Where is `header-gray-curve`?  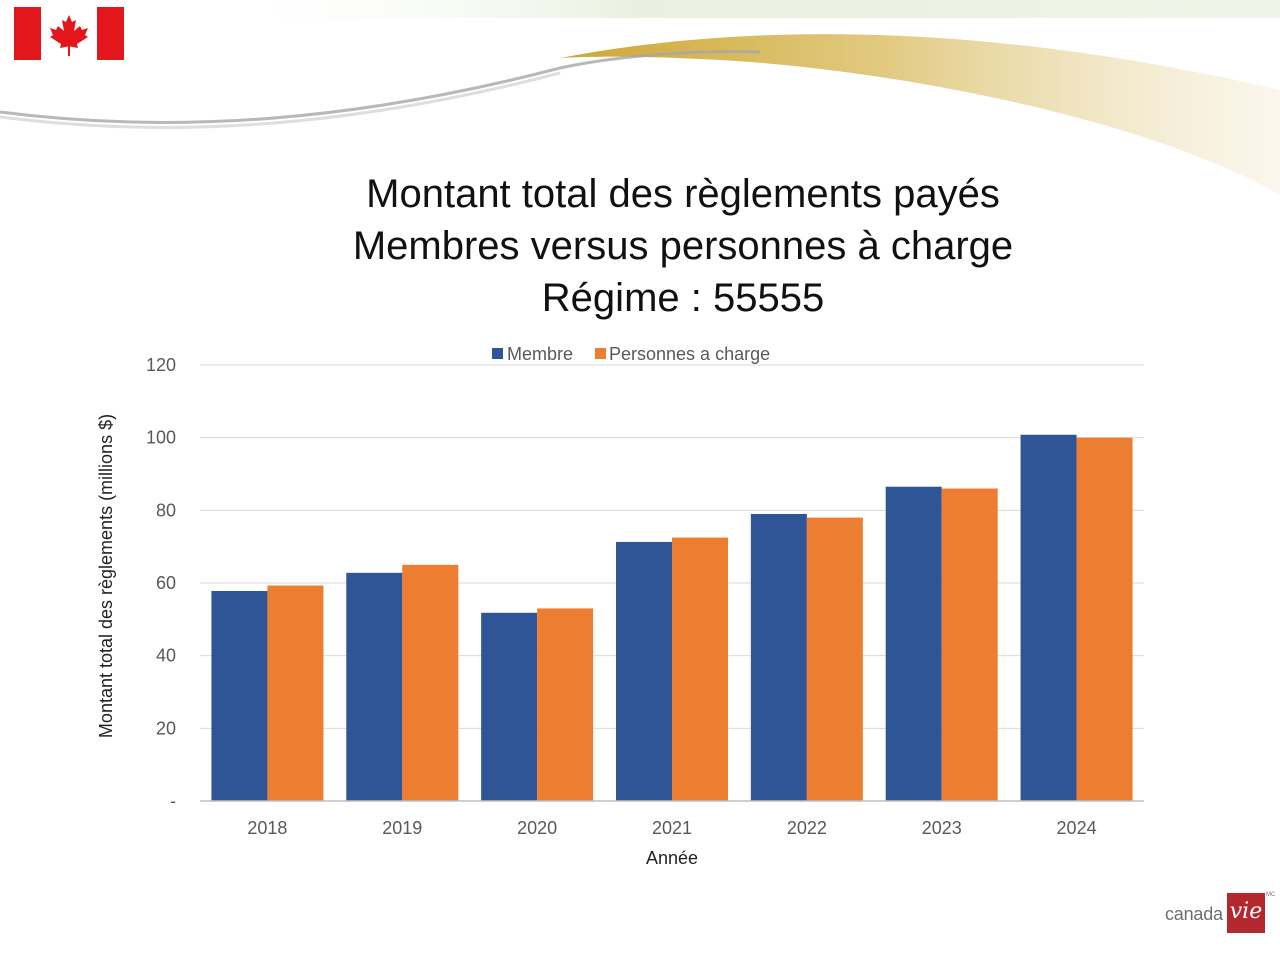
header-gray-curve is located at coordinates (380, 87).